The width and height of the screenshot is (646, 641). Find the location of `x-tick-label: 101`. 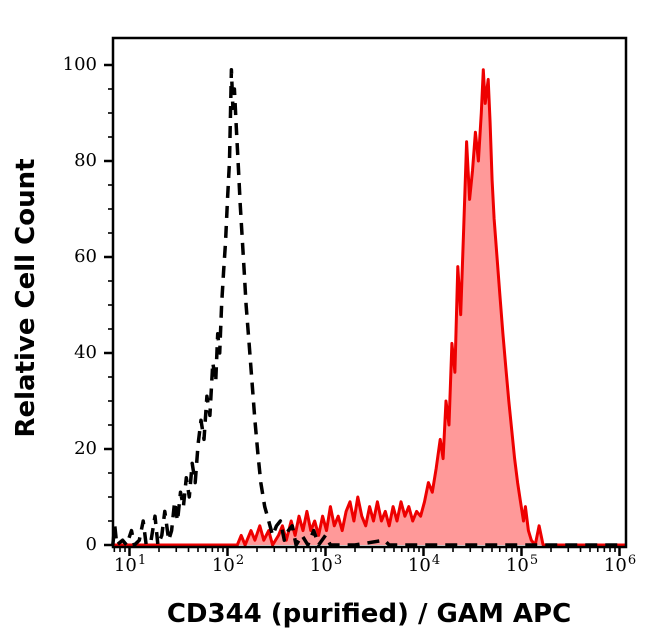

x-tick-label: 101 is located at coordinates (130, 564).